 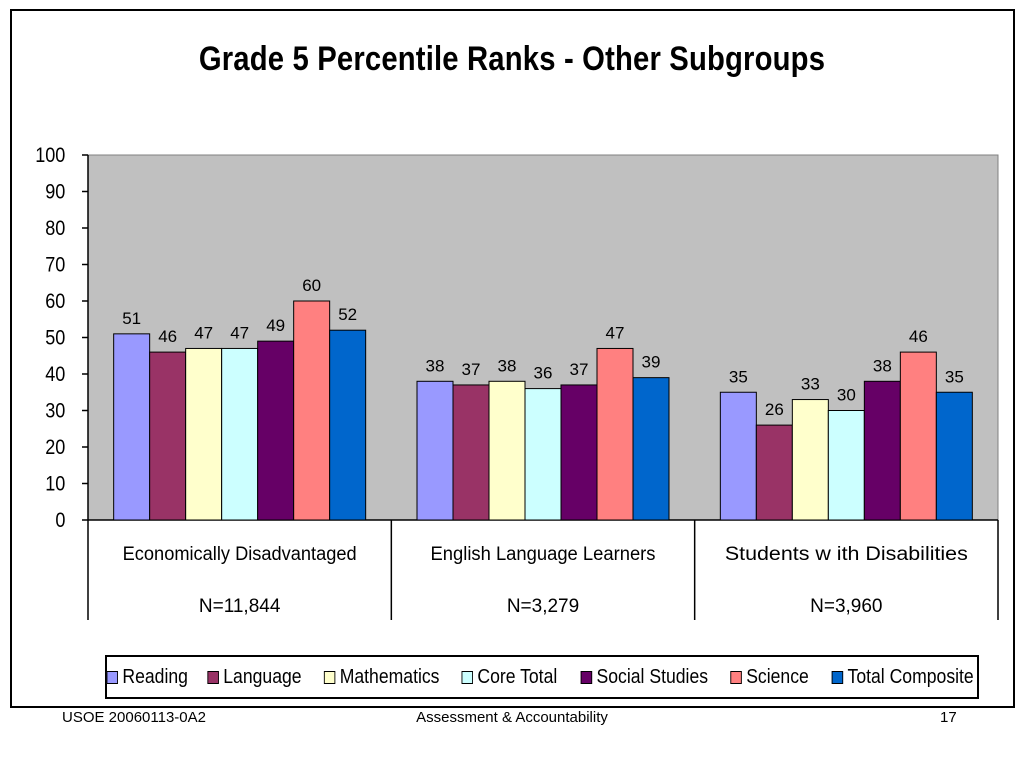 I want to click on x-category-label: Students w ith Disabilities, so click(x=846, y=554).